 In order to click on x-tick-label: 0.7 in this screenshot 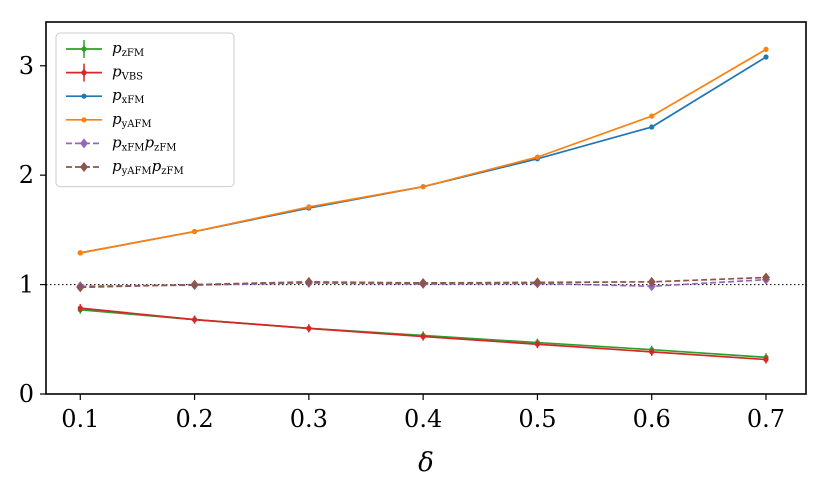, I will do `click(766, 419)`.